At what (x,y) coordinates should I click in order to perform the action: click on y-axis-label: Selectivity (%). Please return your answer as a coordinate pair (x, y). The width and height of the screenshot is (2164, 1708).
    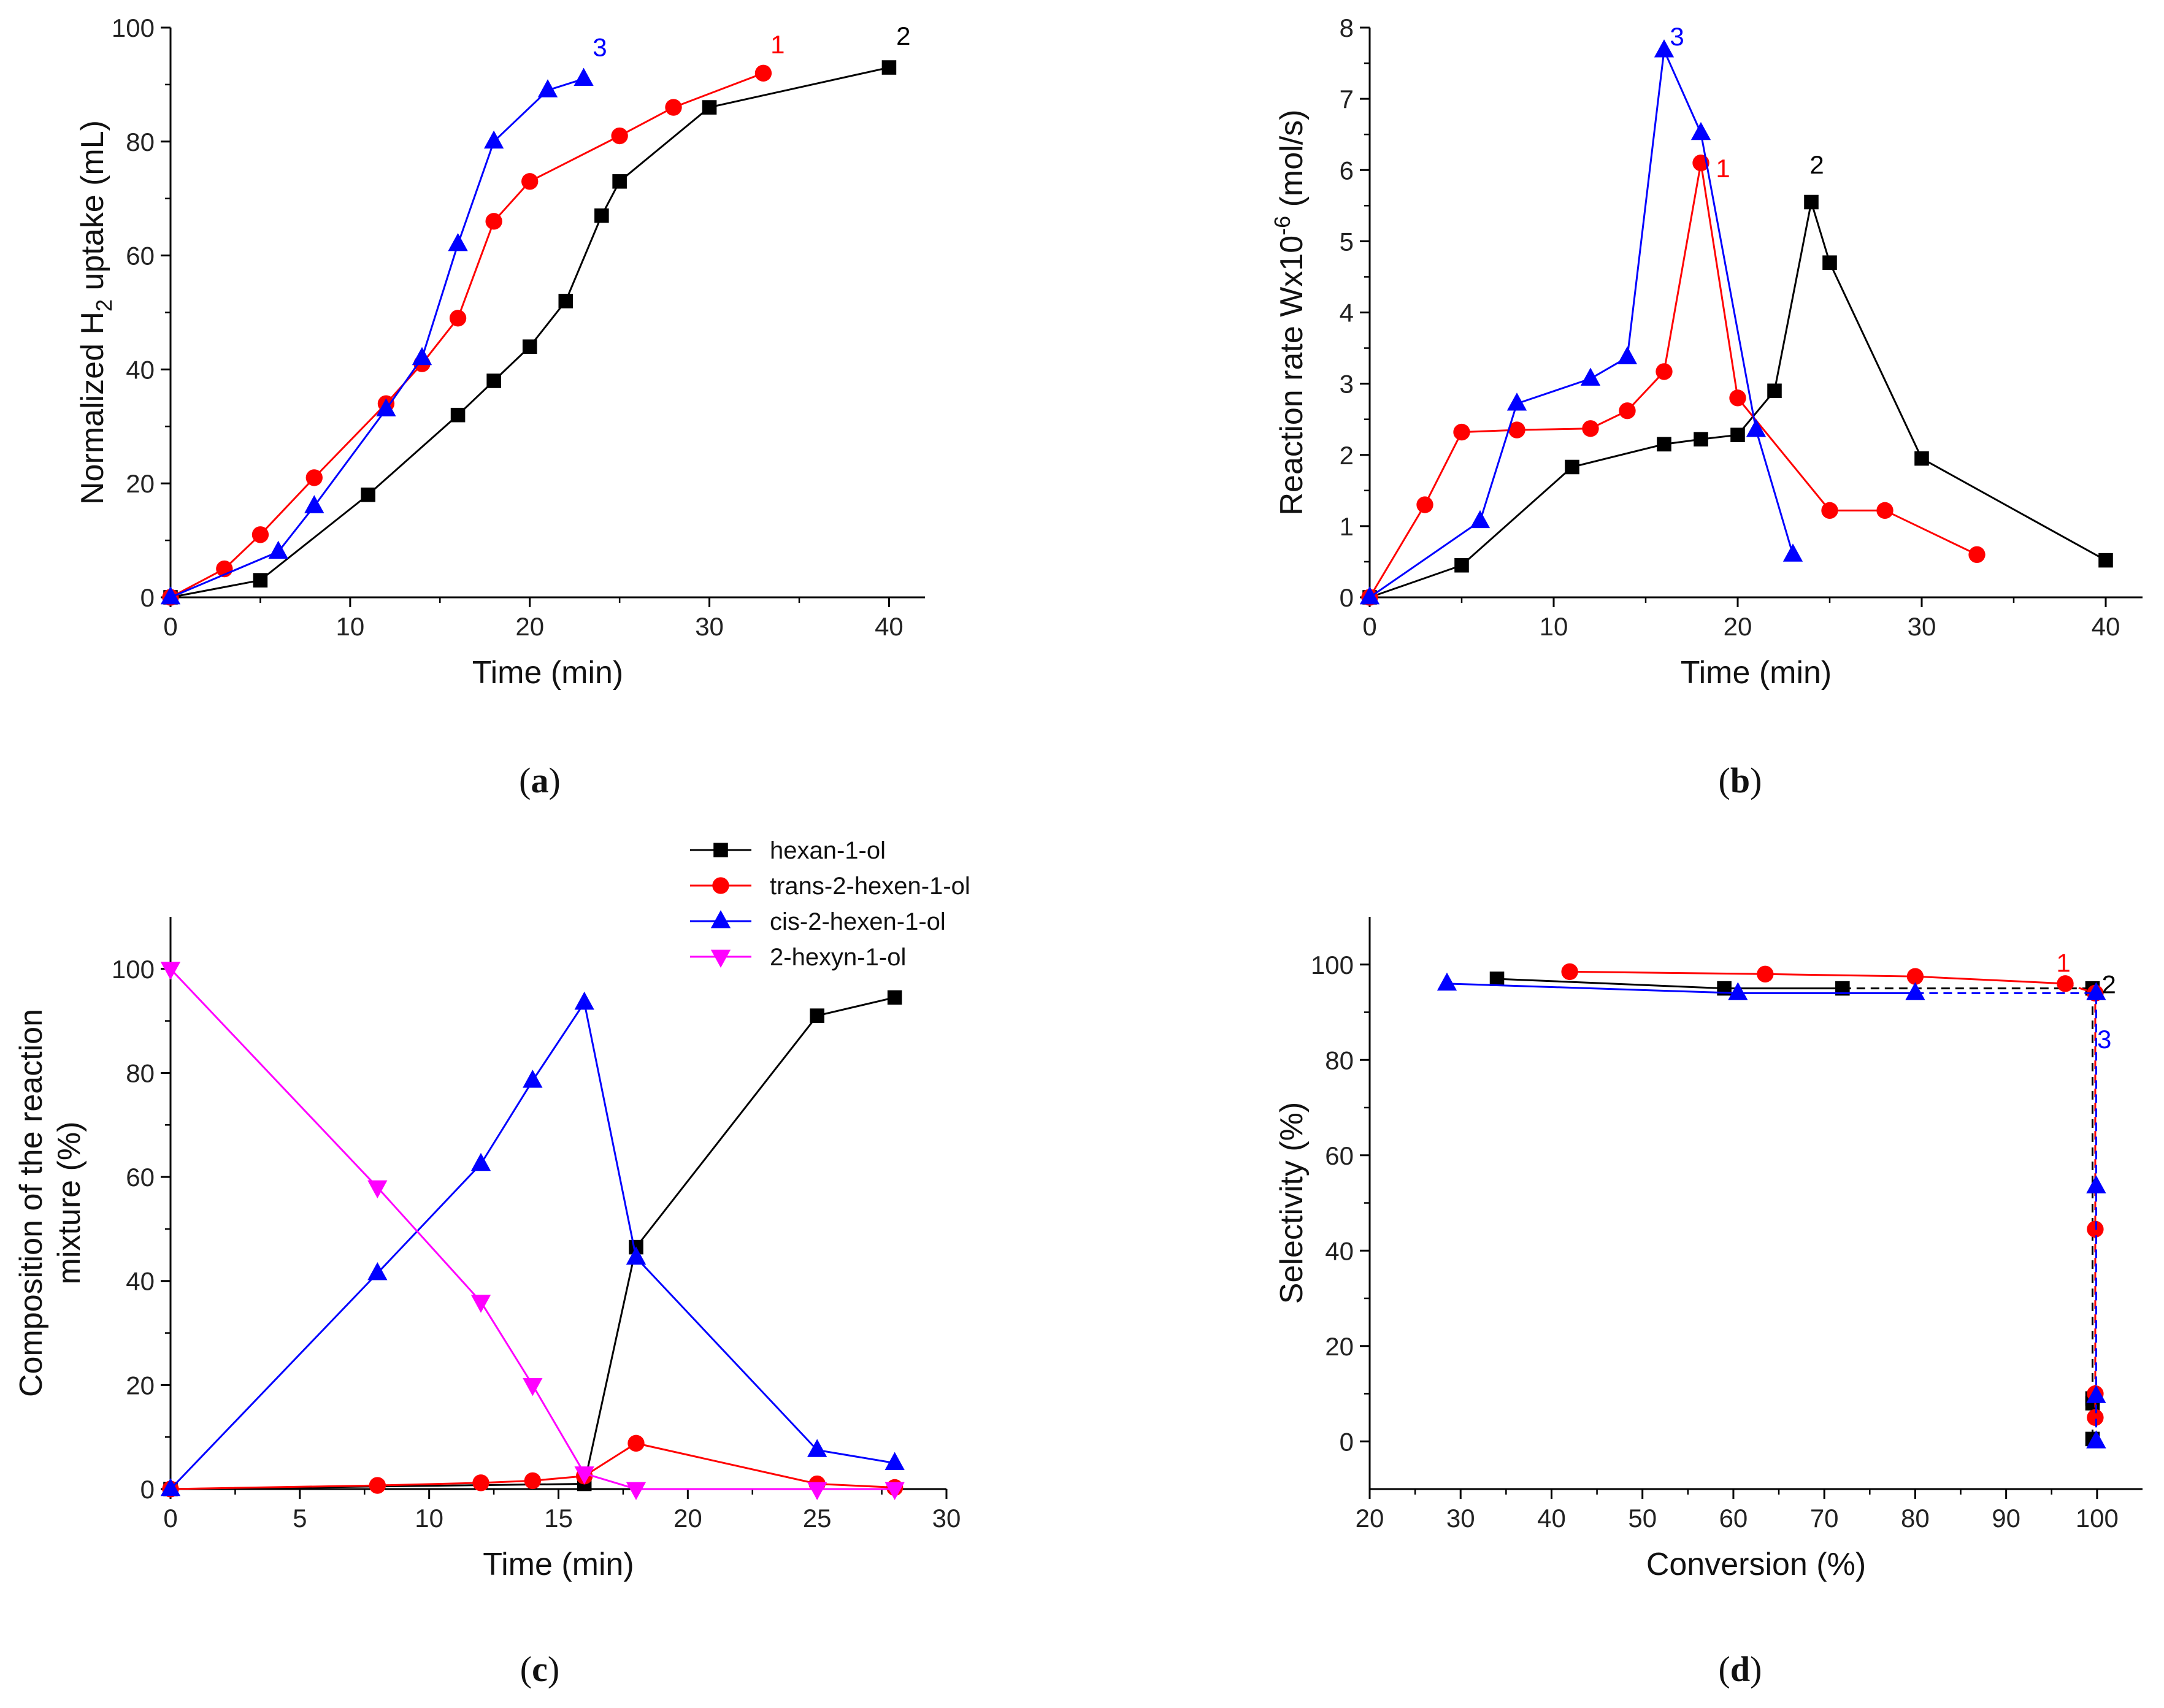
    Looking at the image, I should click on (1292, 1203).